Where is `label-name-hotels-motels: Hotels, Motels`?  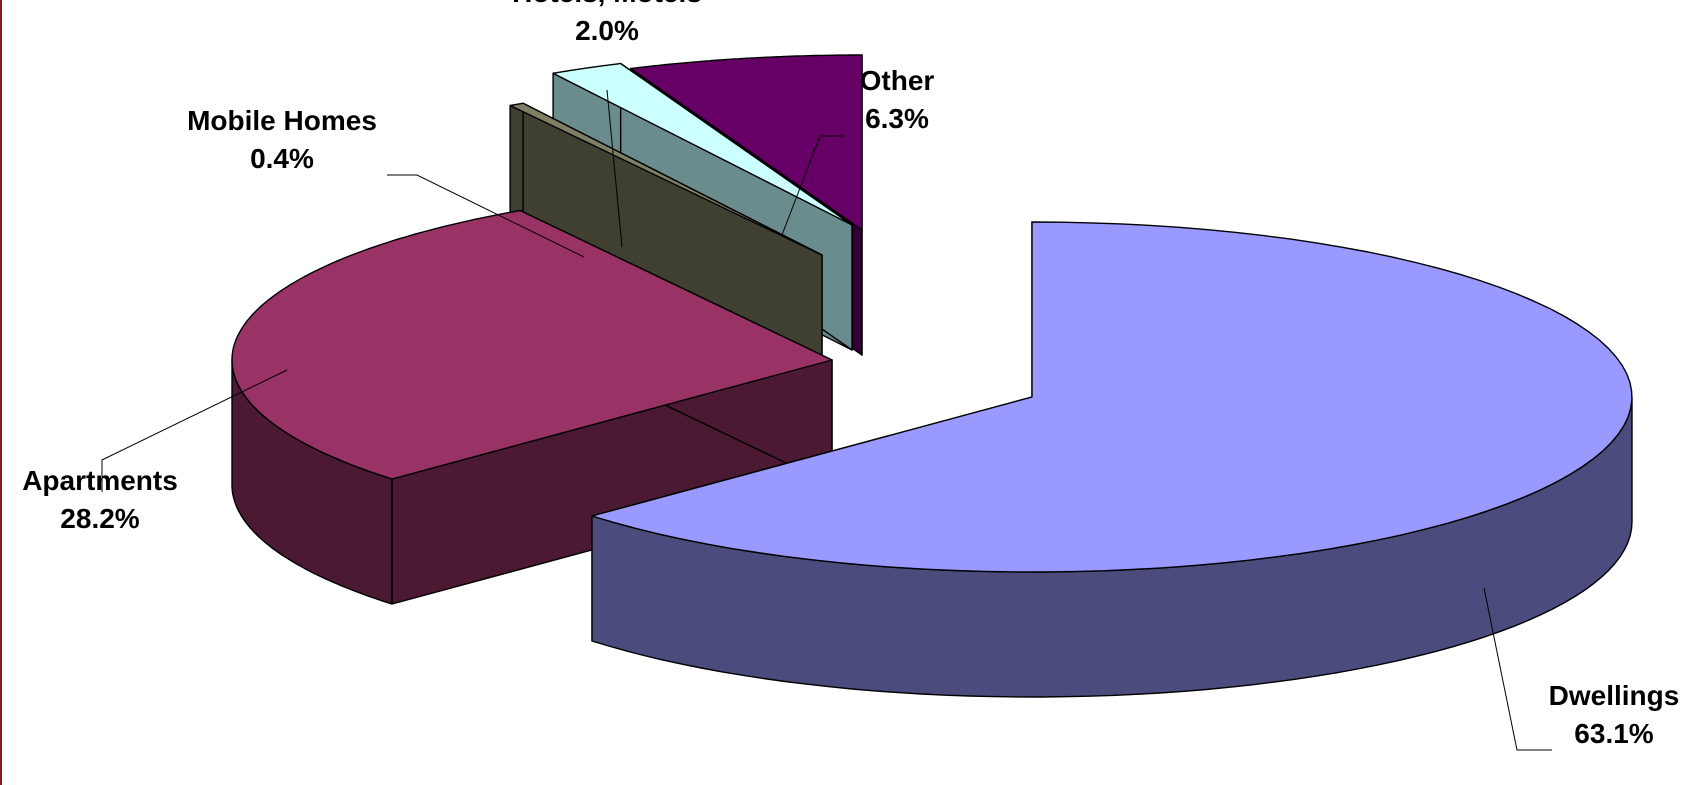 label-name-hotels-motels: Hotels, Motels is located at coordinates (607, 4).